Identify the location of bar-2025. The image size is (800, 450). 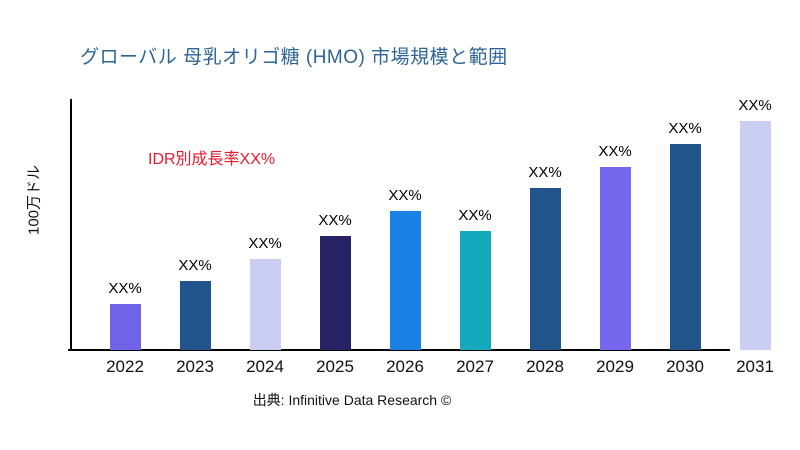
(335, 293).